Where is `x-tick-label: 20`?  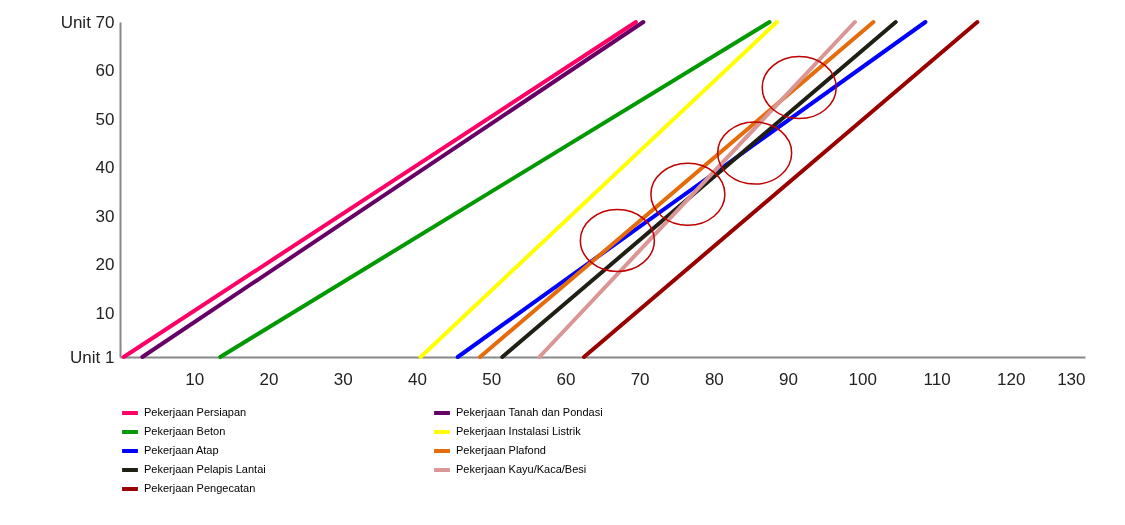 x-tick-label: 20 is located at coordinates (269, 379).